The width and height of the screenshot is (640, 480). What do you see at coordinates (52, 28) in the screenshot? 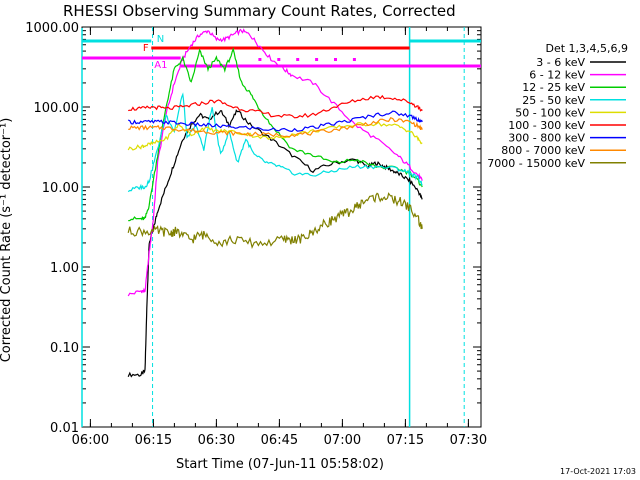
I see `y-tick-label: 1000.00` at bounding box center [52, 28].